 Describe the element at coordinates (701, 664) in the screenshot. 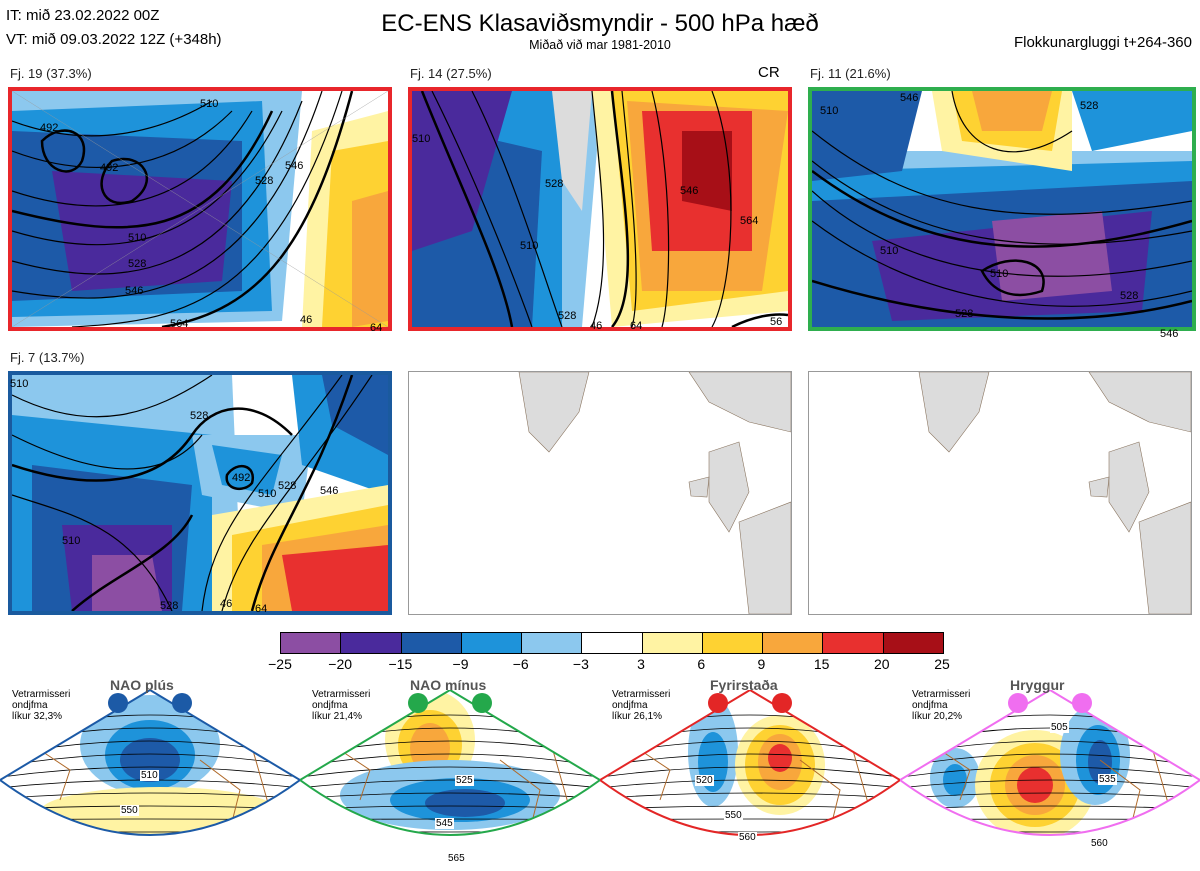

I see `colorbar-tick-label: 6` at that location.